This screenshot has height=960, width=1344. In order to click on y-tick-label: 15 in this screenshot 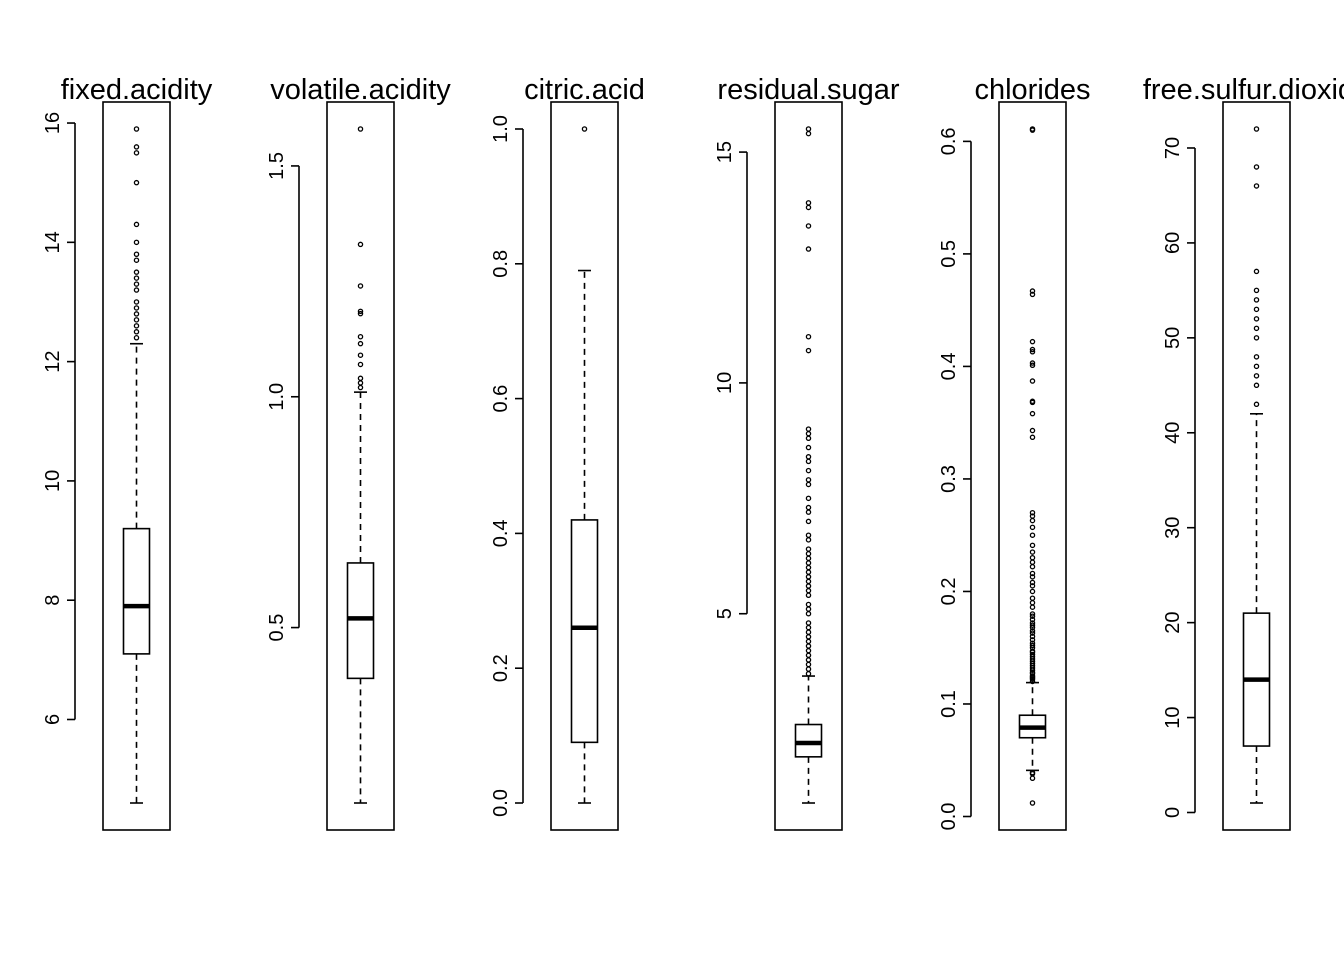, I will do `click(725, 152)`.